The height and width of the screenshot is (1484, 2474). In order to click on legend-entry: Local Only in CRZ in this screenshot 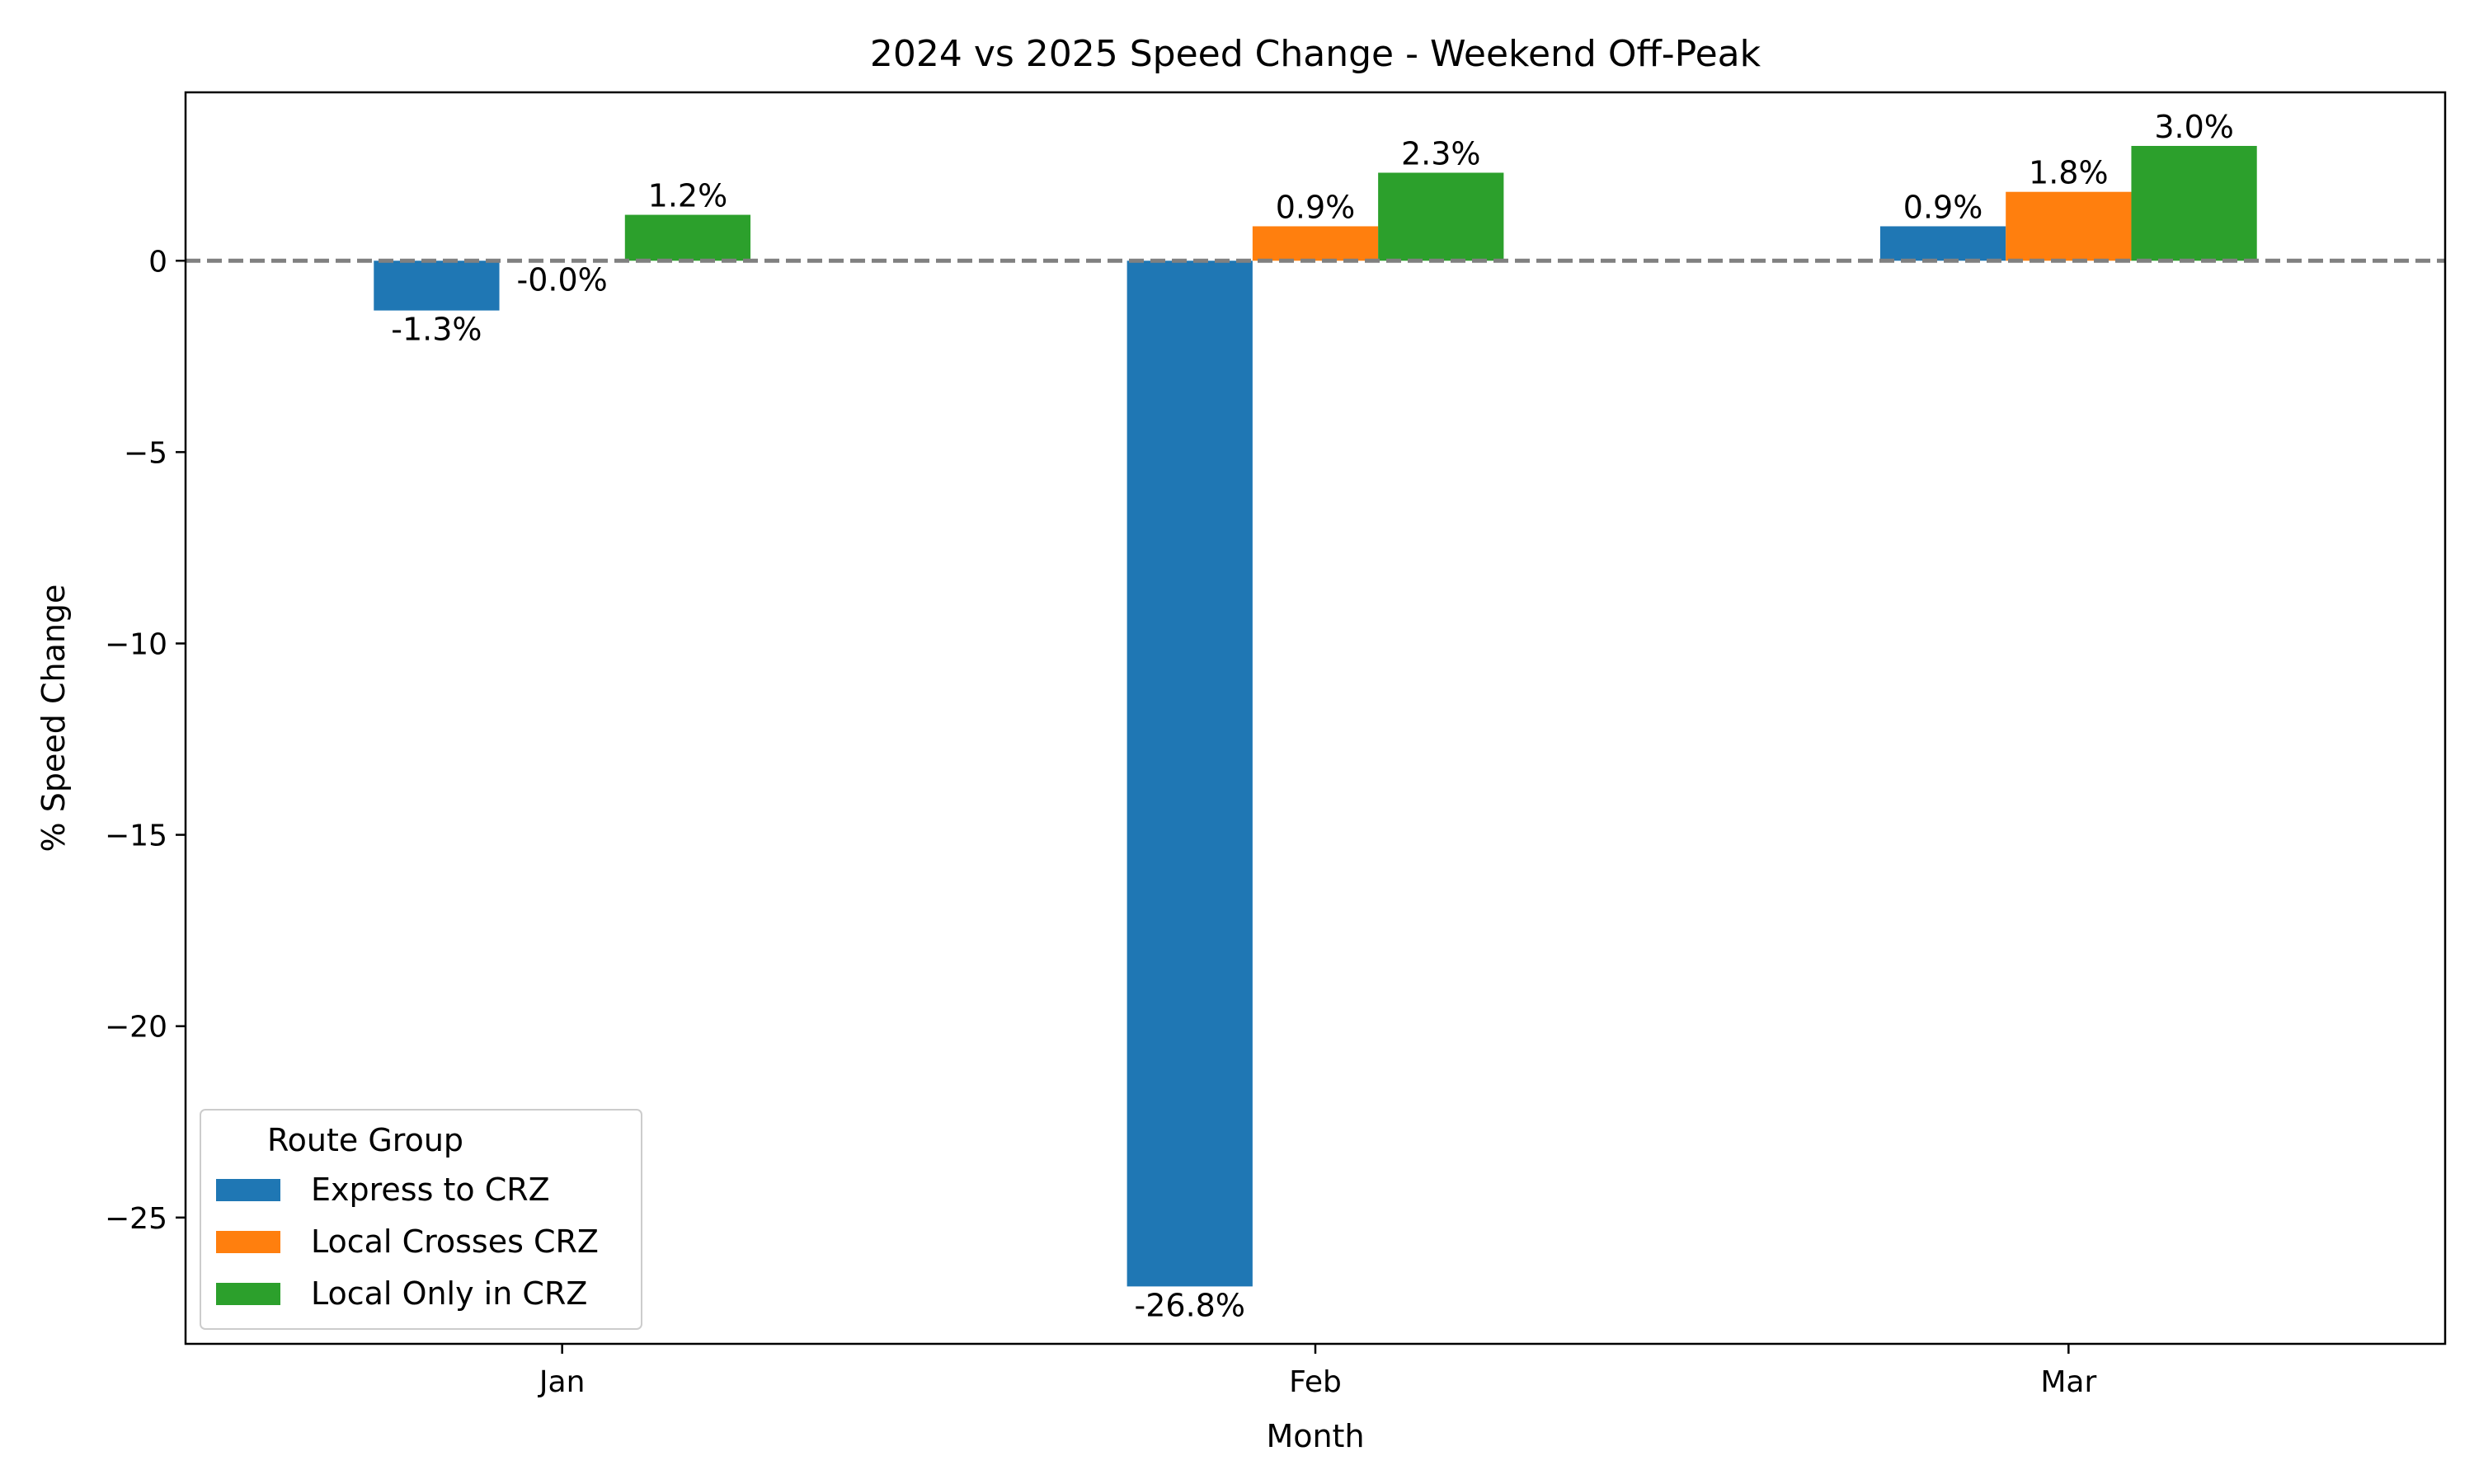, I will do `click(449, 1293)`.